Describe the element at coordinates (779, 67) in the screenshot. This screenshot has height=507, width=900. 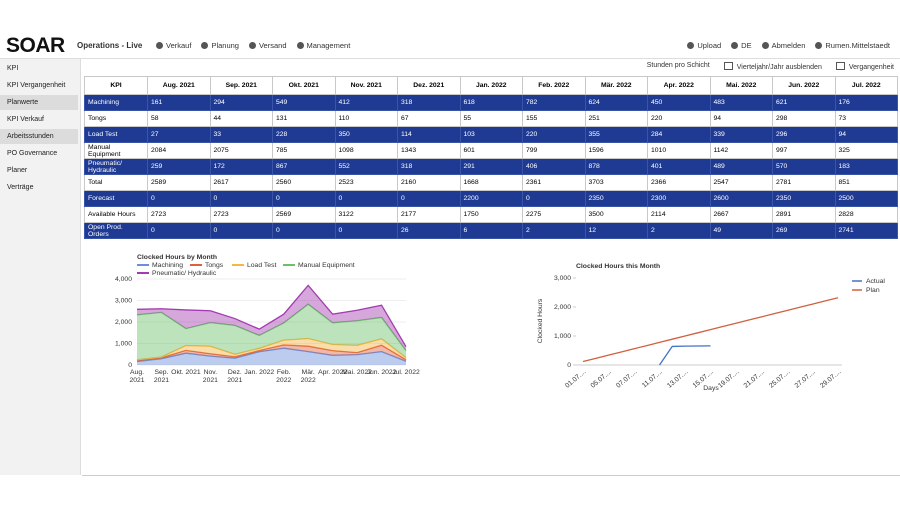
I see `toolbar-label: Vierteljahr/Jahr ausblenden` at that location.